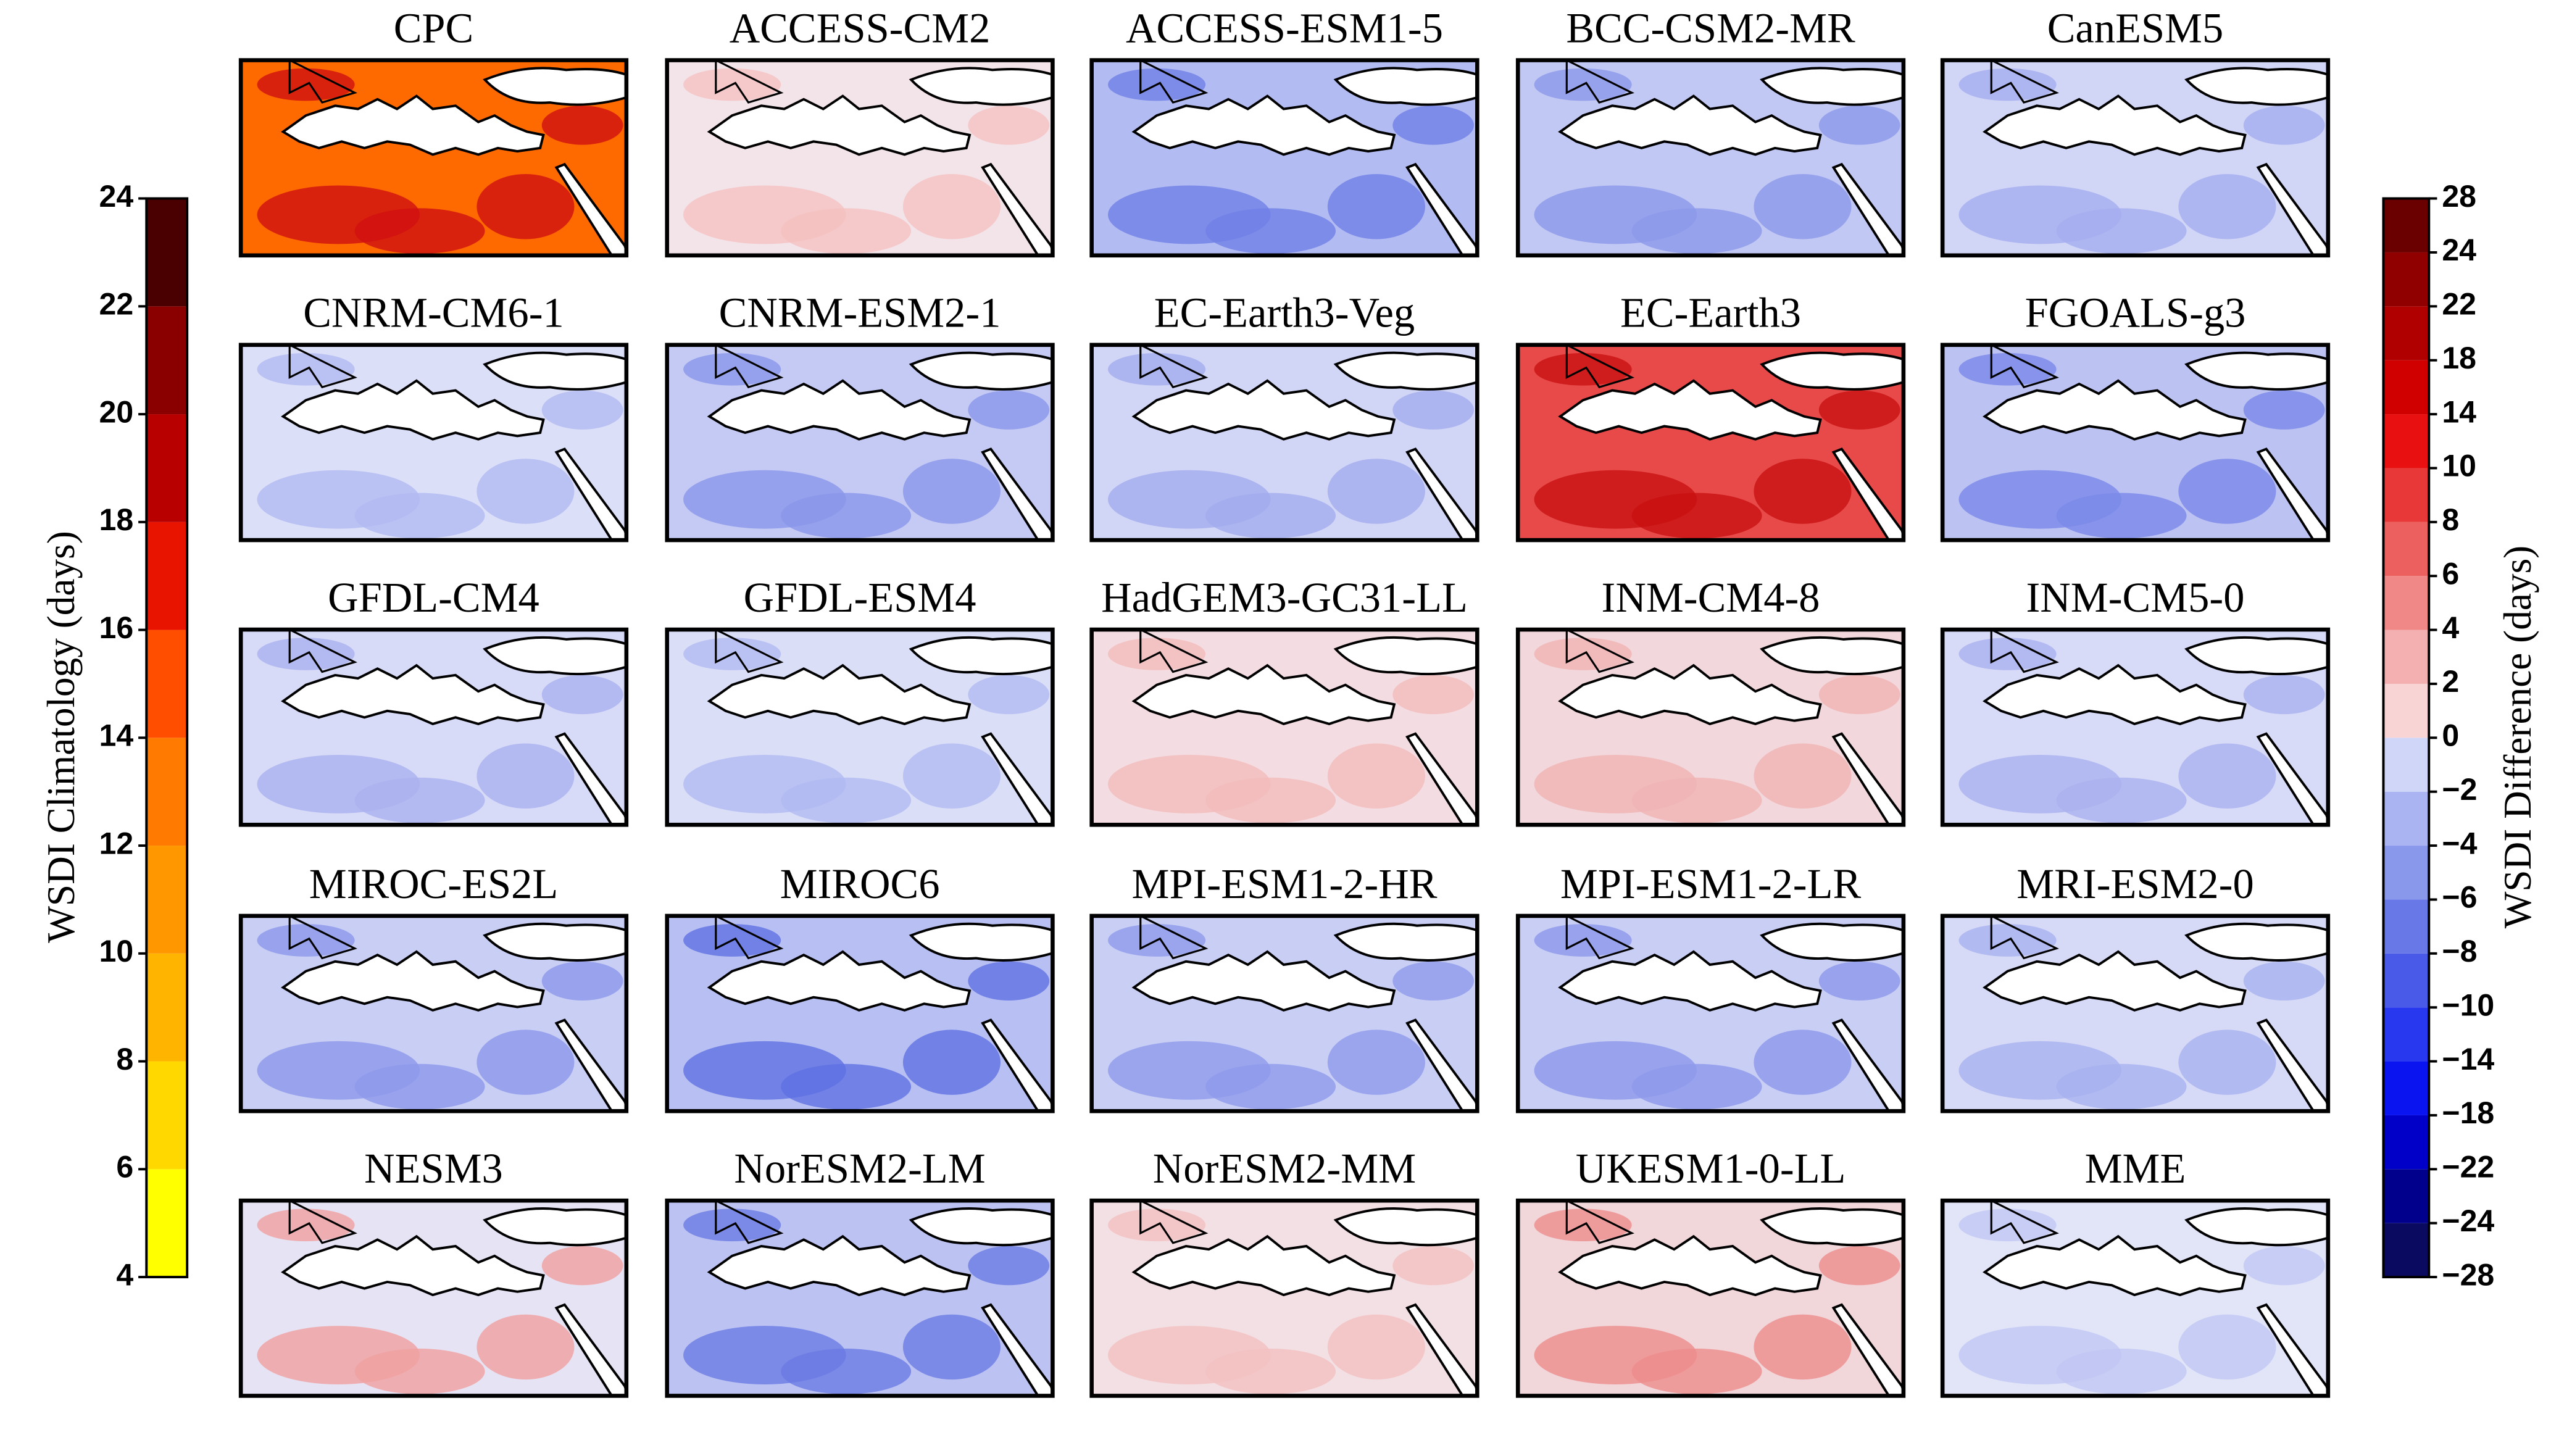  What do you see at coordinates (2459, 843) in the screenshot?
I see `colorbar-tick-label: −4` at bounding box center [2459, 843].